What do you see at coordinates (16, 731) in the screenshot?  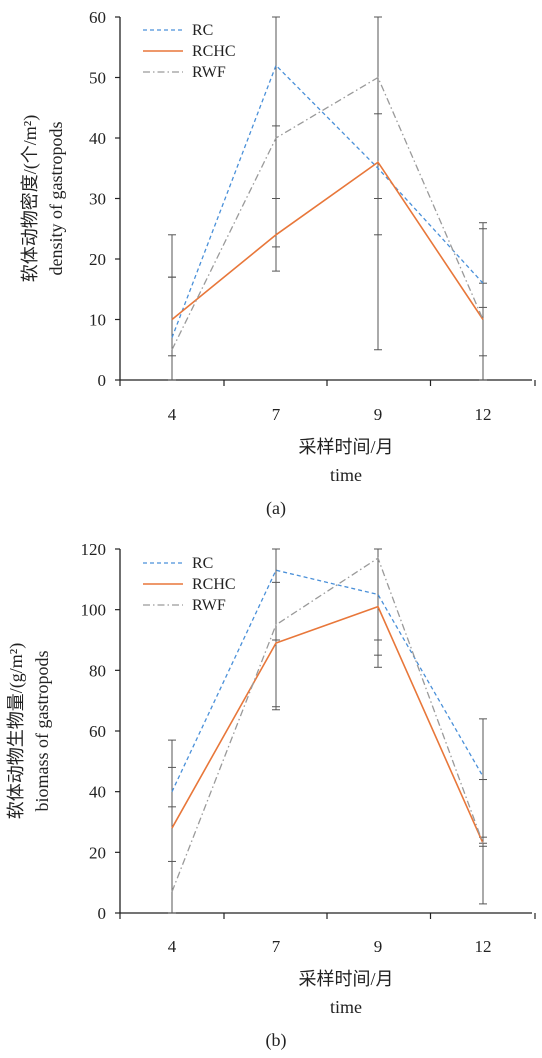 I see `y-axis-title-cn: 软体动物生物量/(g/m²)` at bounding box center [16, 731].